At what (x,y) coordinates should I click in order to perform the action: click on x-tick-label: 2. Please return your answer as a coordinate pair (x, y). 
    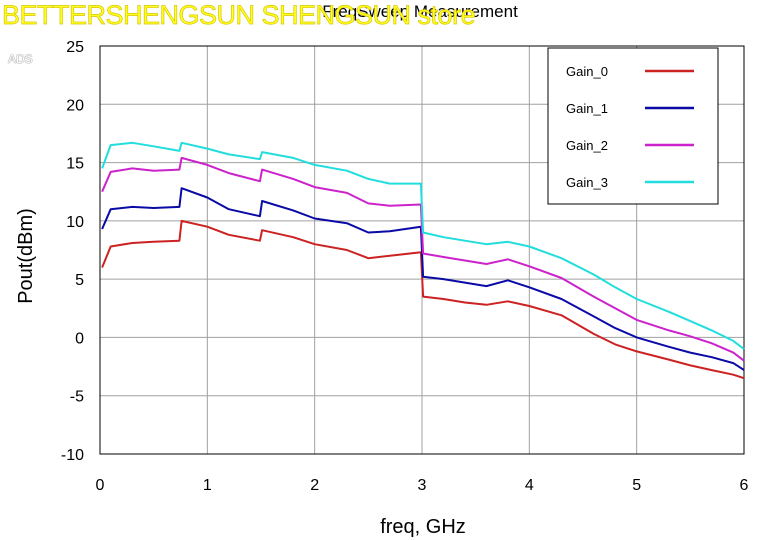
    Looking at the image, I should click on (314, 485).